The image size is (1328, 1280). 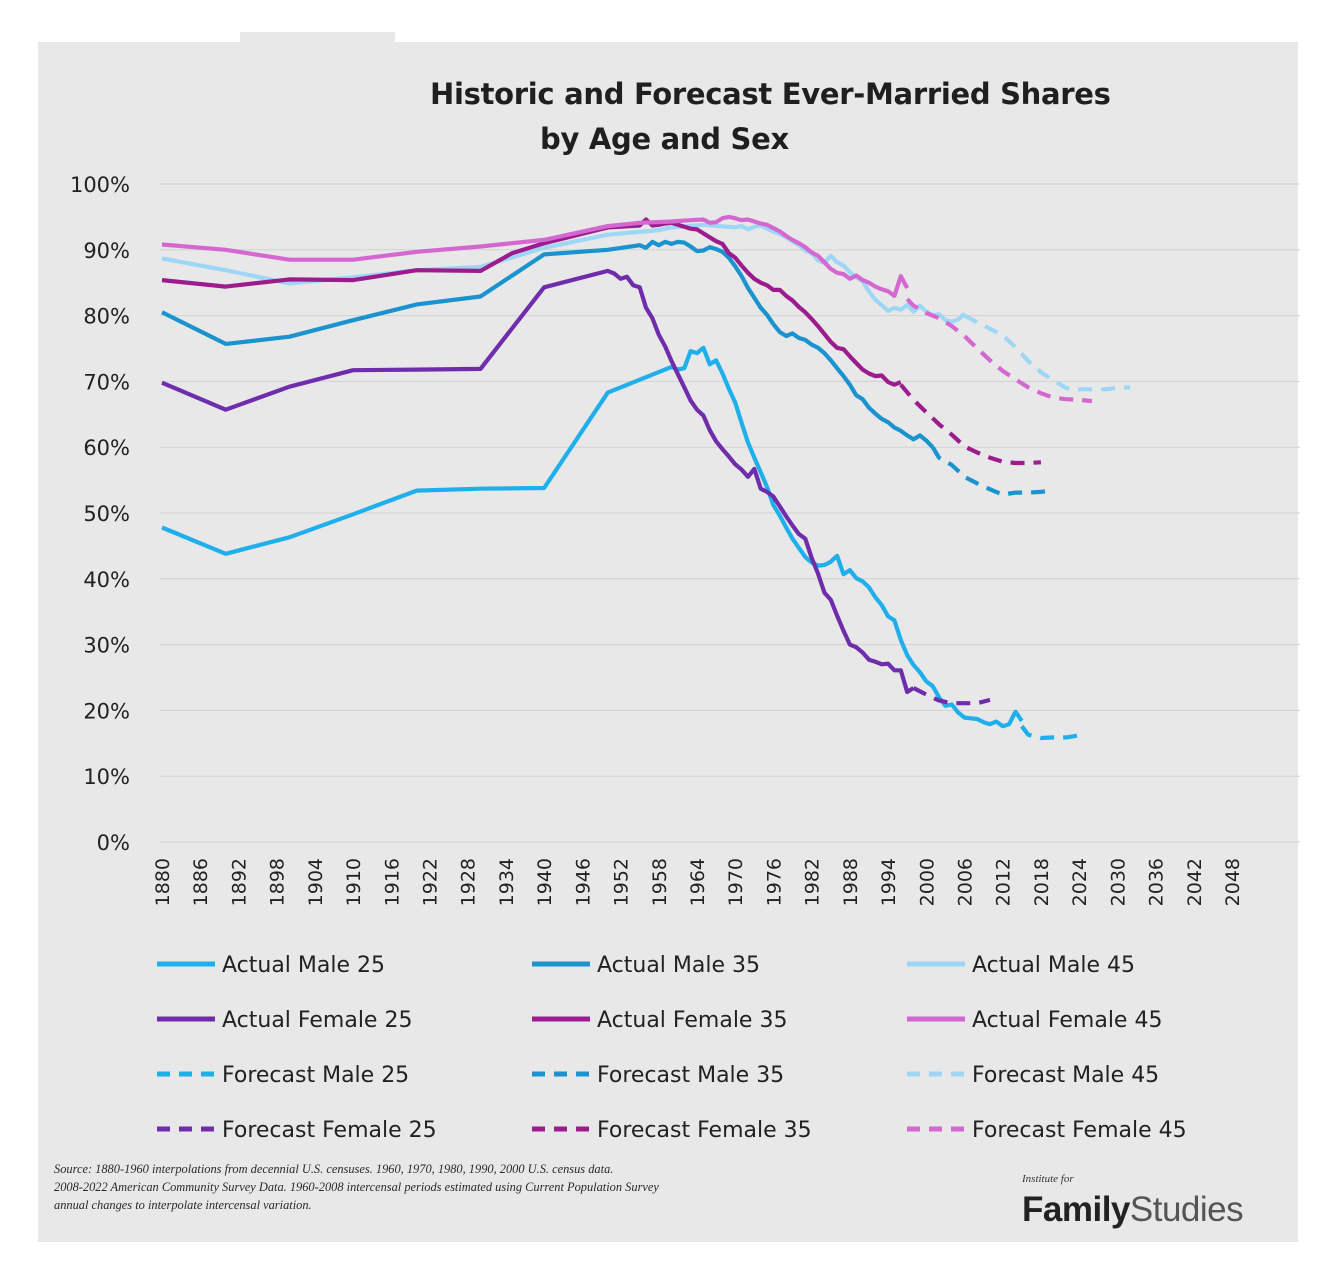 What do you see at coordinates (106, 514) in the screenshot?
I see `y-tick-label: 50%` at bounding box center [106, 514].